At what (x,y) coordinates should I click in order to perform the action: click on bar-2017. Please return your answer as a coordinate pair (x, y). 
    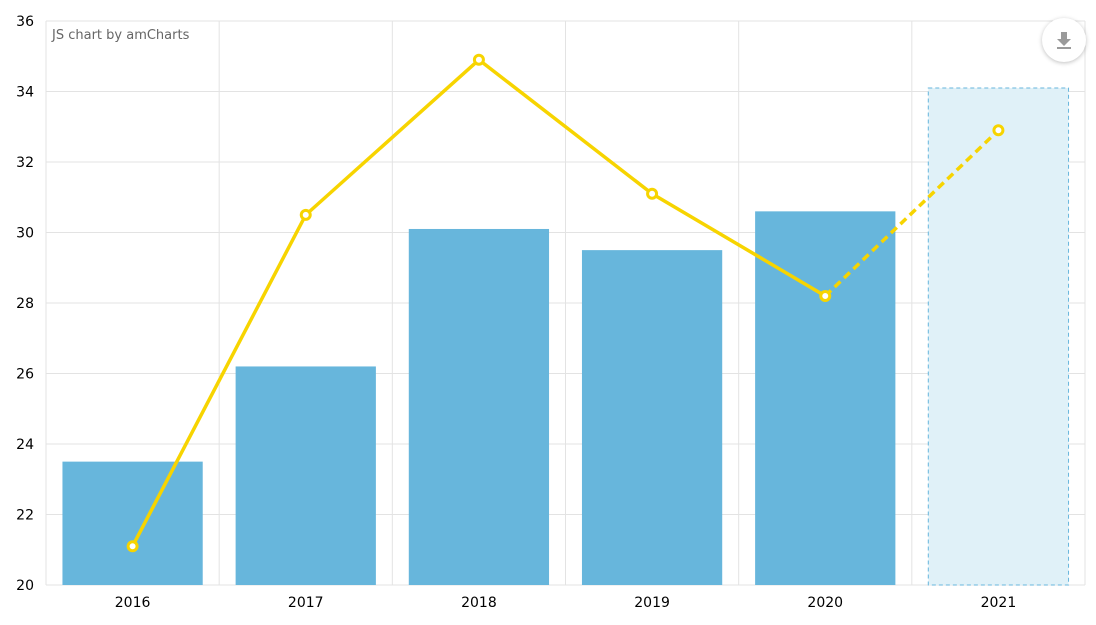
    Looking at the image, I should click on (305, 475).